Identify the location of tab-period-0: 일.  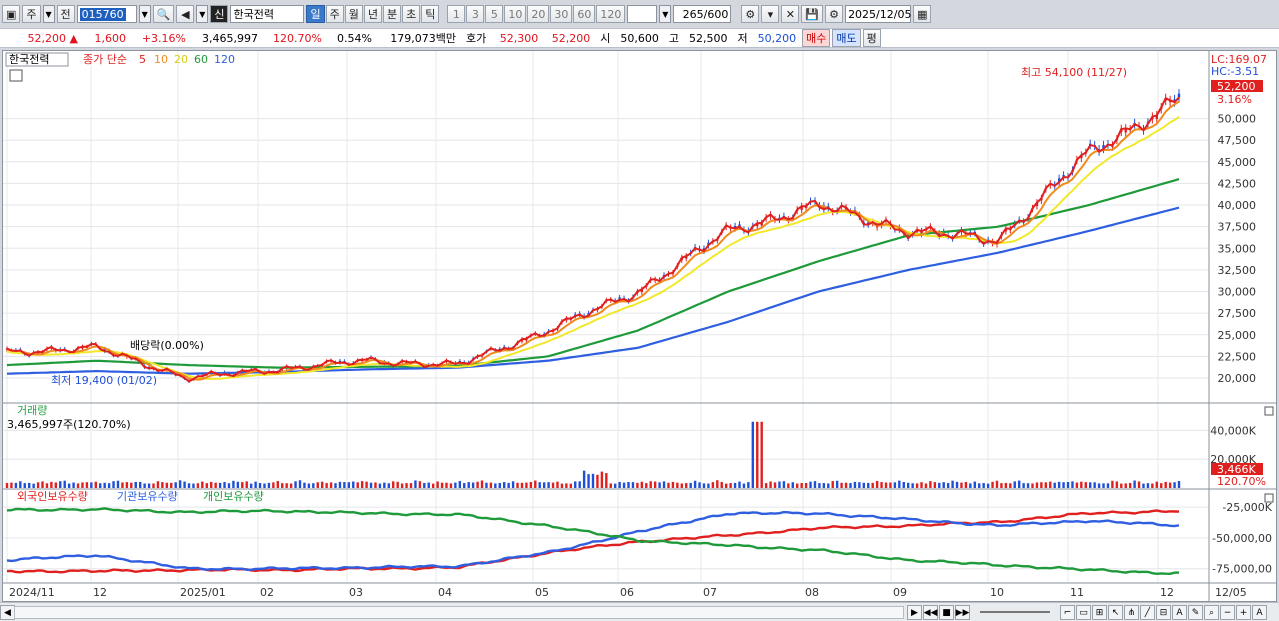
(315, 14).